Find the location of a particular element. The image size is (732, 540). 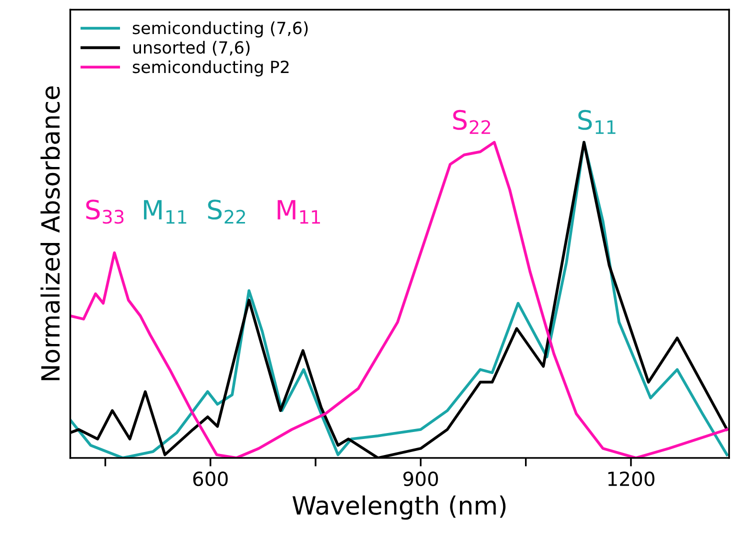

legend-label: semiconducting (7,6) is located at coordinates (220, 29).